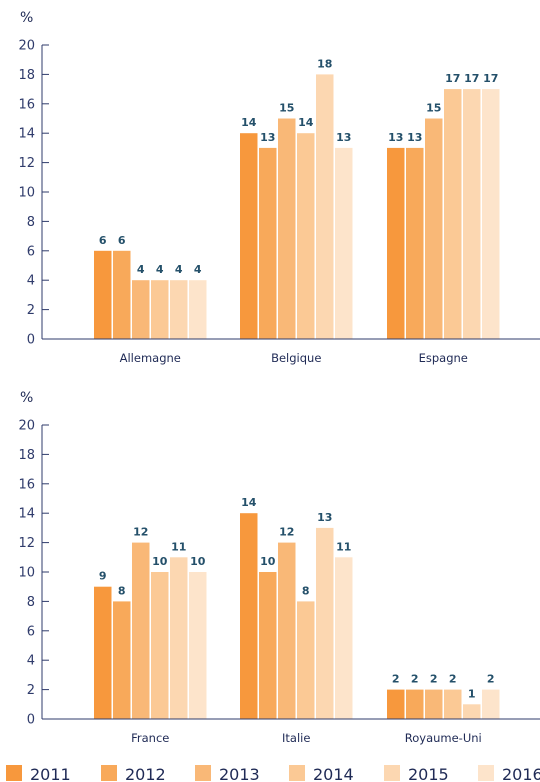  I want to click on legend-label: 2015, so click(428, 773).